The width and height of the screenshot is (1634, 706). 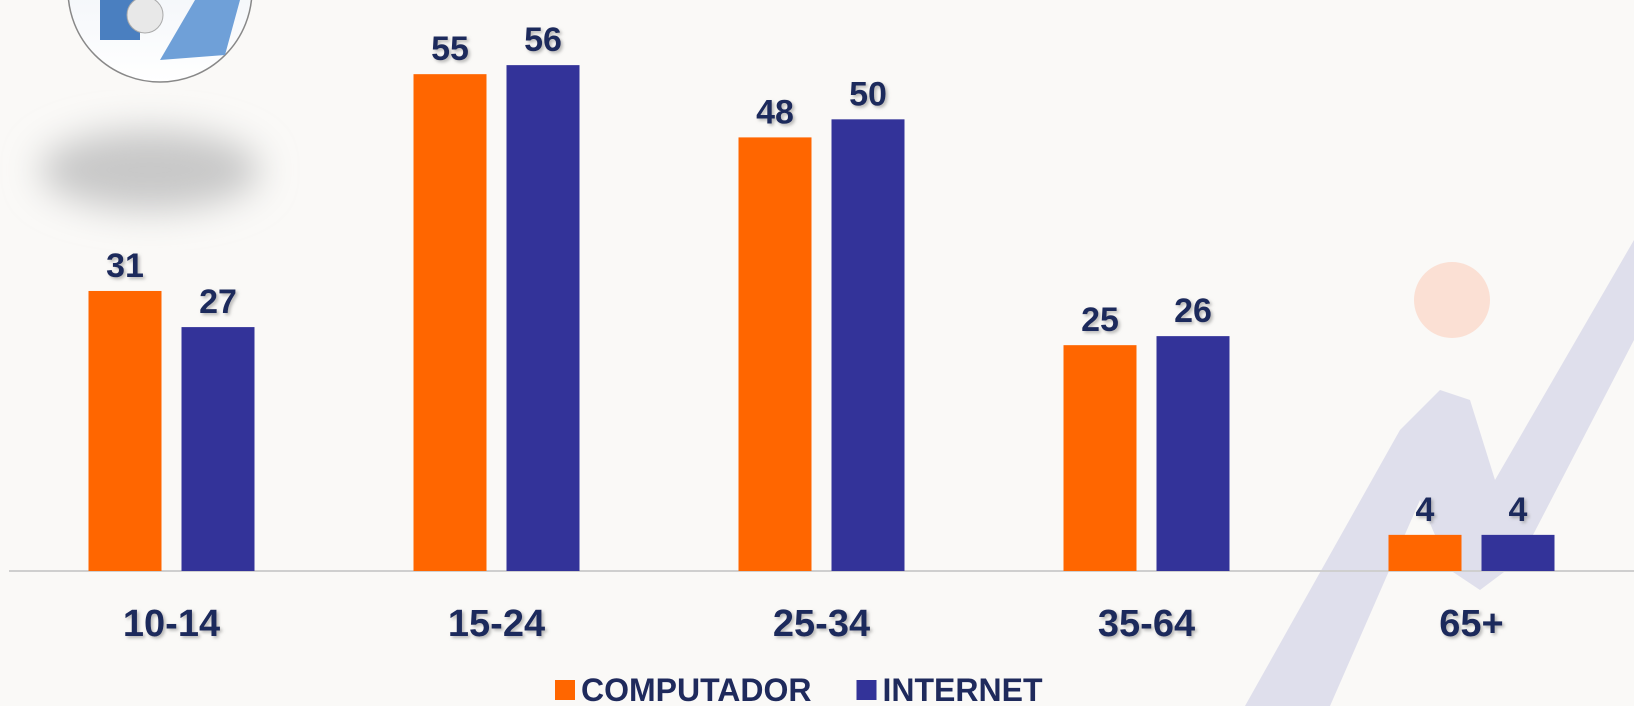 I want to click on value-label: 25, so click(x=1100, y=320).